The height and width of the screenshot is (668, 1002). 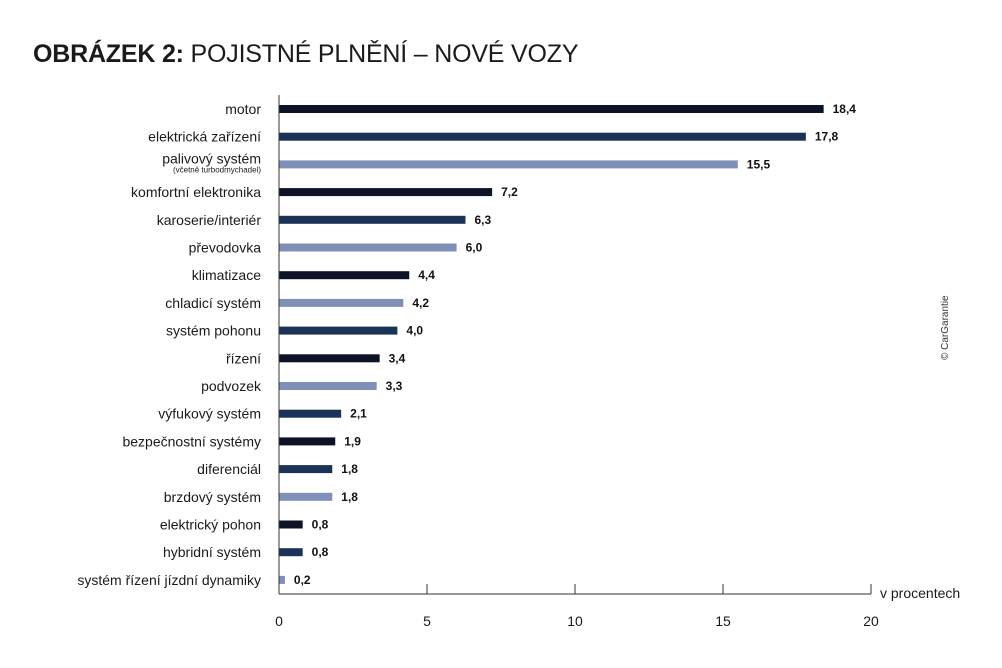 I want to click on bar-value-label: 18,4, so click(x=845, y=109).